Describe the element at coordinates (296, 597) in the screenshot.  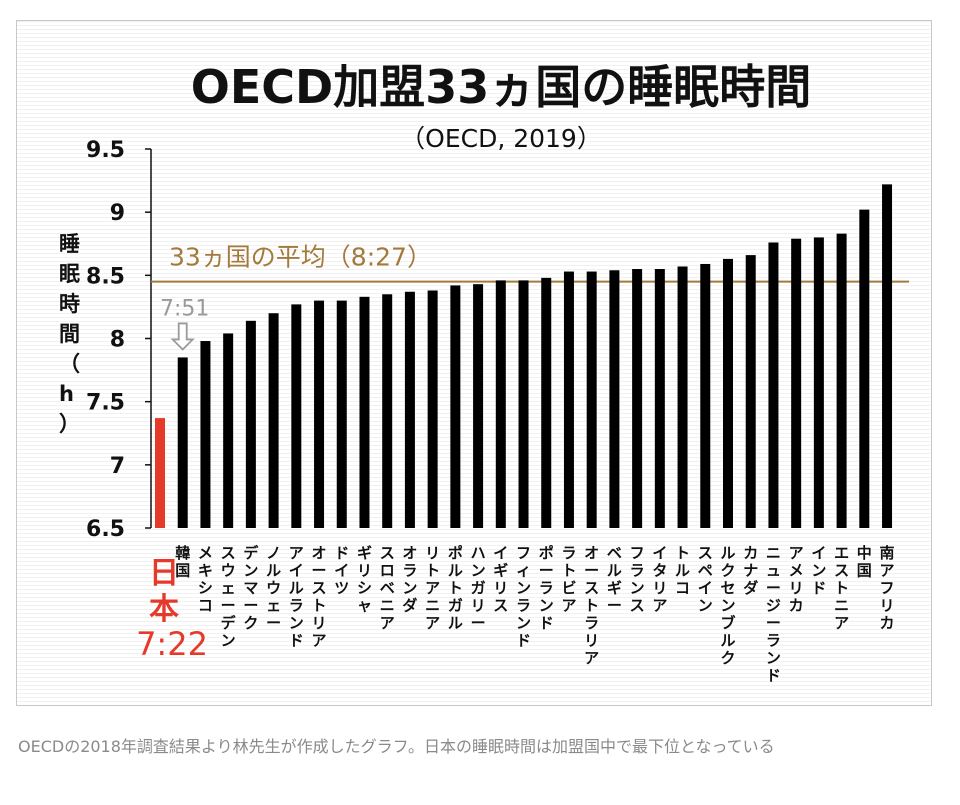
I see `category-label-6: アイルランド` at that location.